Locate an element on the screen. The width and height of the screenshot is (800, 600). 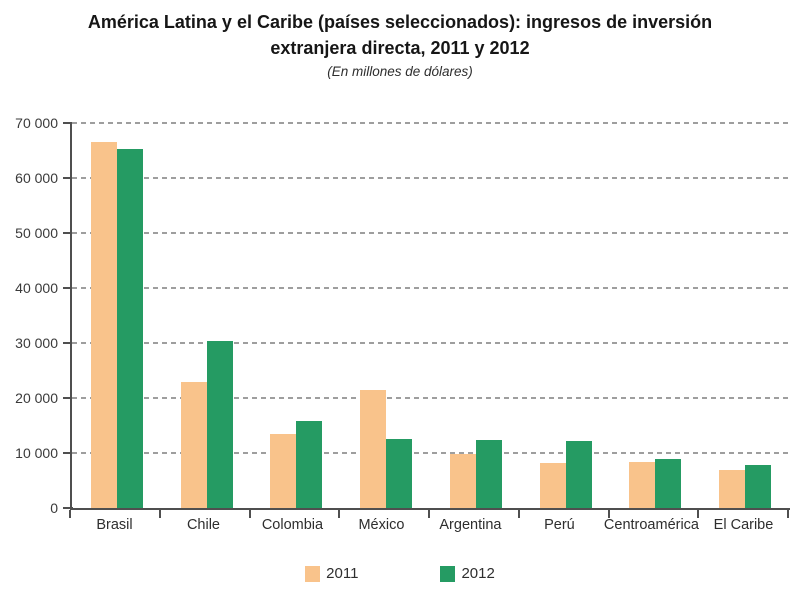
legend-label-2011: 2011 is located at coordinates (342, 573).